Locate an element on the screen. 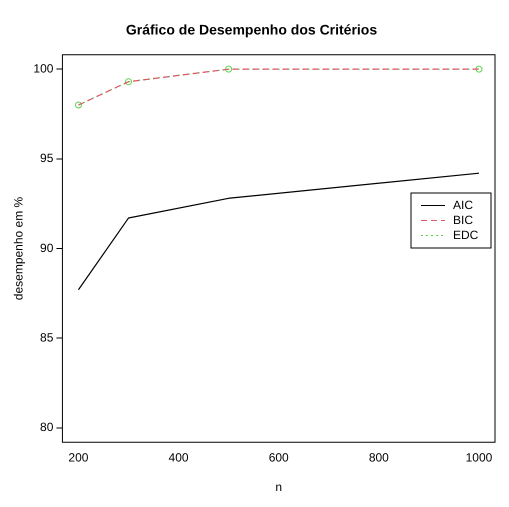 This screenshot has width=509, height=507. x-tick-label: 800 is located at coordinates (379, 457).